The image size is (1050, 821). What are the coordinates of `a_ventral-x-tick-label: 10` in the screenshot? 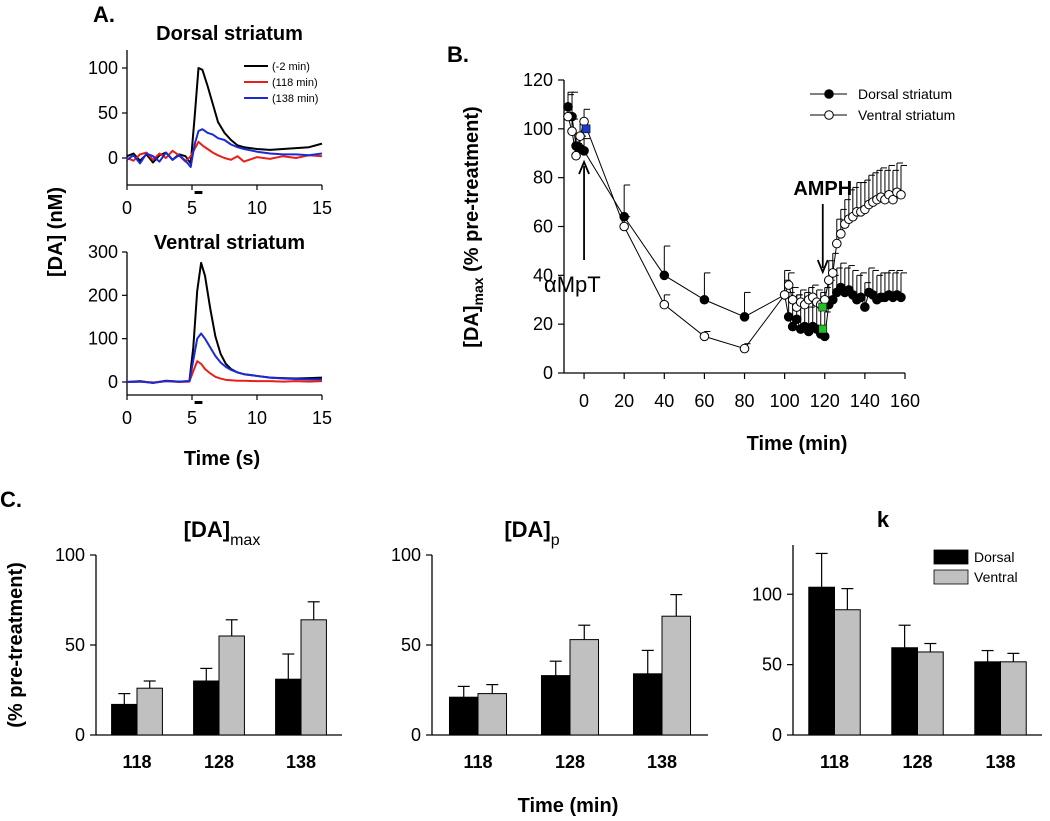 It's located at (257, 418).